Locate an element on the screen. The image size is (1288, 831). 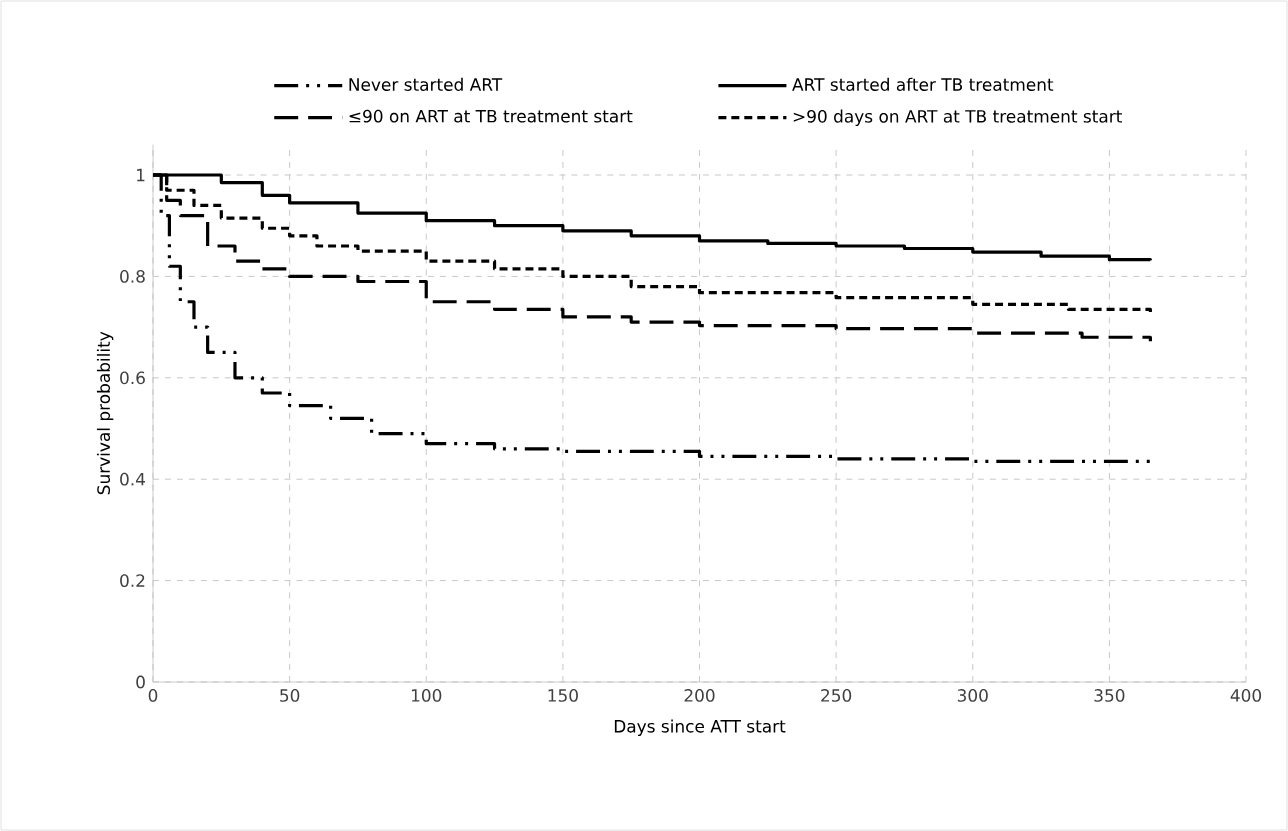
y-tick-label: 0 is located at coordinates (140, 682).